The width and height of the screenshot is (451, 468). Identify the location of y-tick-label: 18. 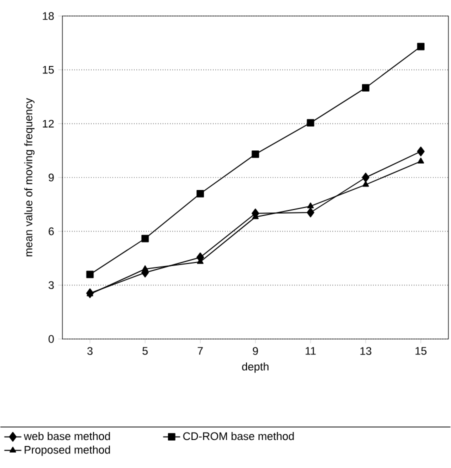
(48, 16).